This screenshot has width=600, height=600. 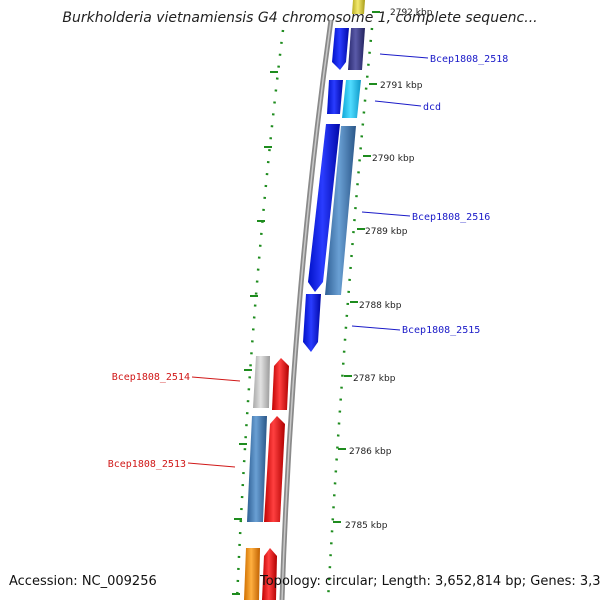 I want to click on gene-red-upper, so click(x=280, y=384).